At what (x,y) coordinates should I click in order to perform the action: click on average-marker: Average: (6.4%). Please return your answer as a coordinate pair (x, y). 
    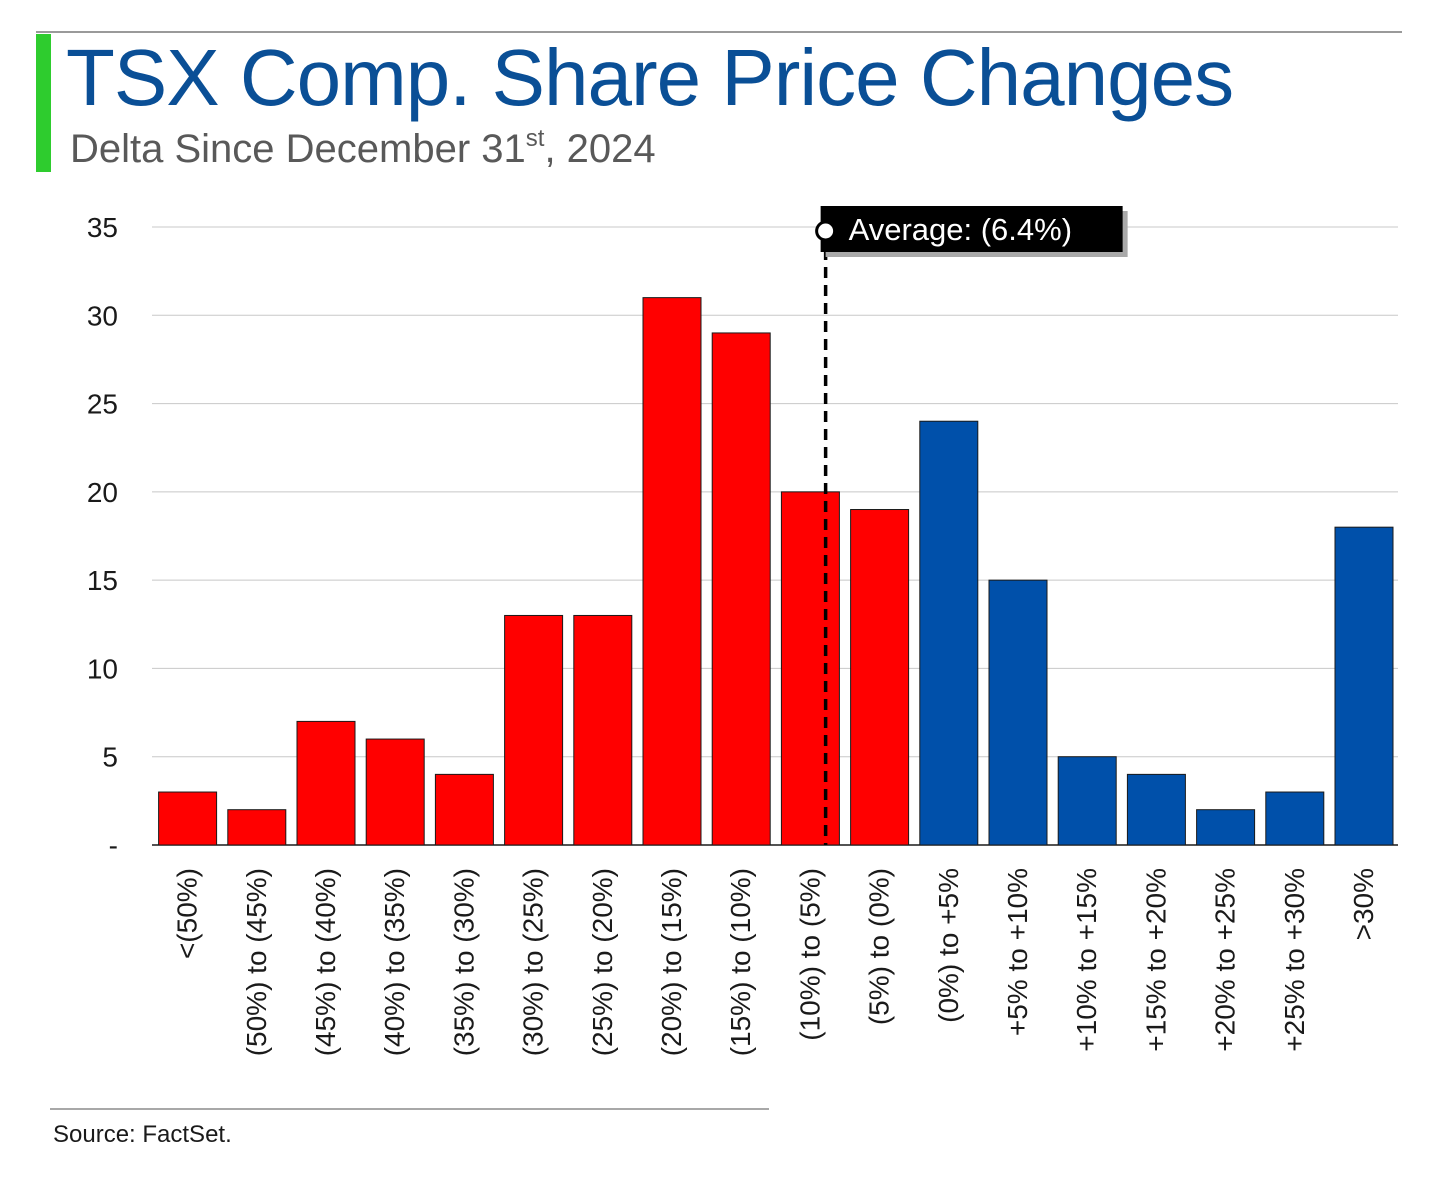
    Looking at the image, I should click on (971, 525).